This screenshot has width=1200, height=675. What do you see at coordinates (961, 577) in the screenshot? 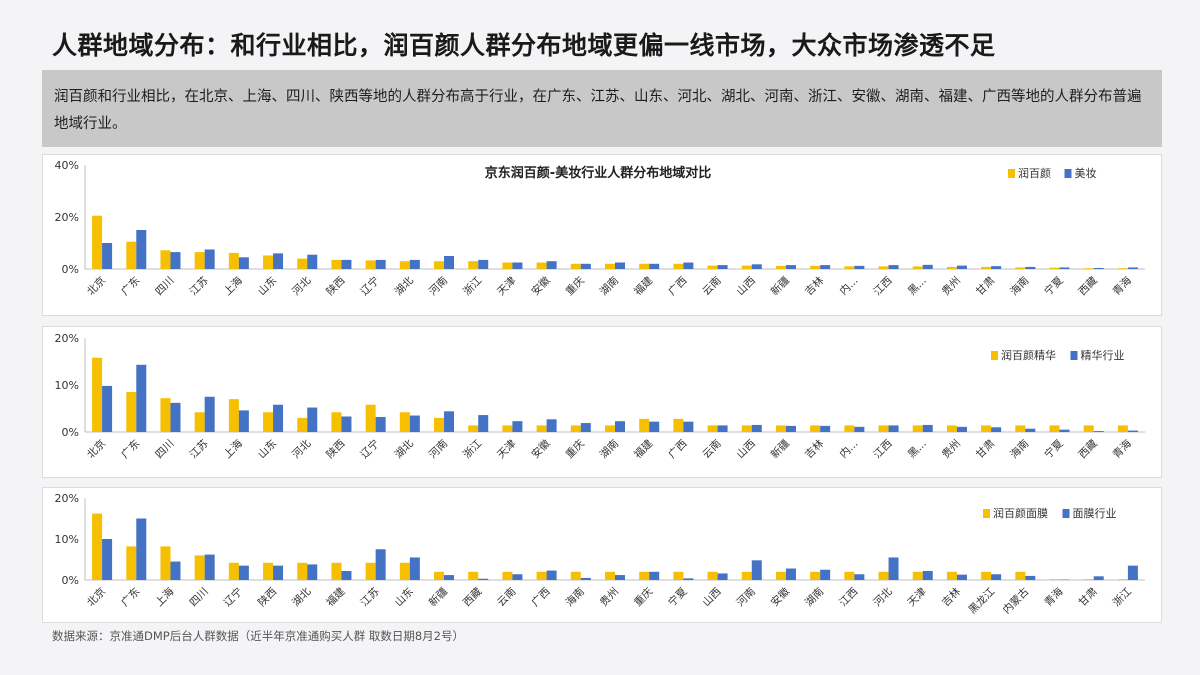
I see `bar-industry-吉林` at bounding box center [961, 577].